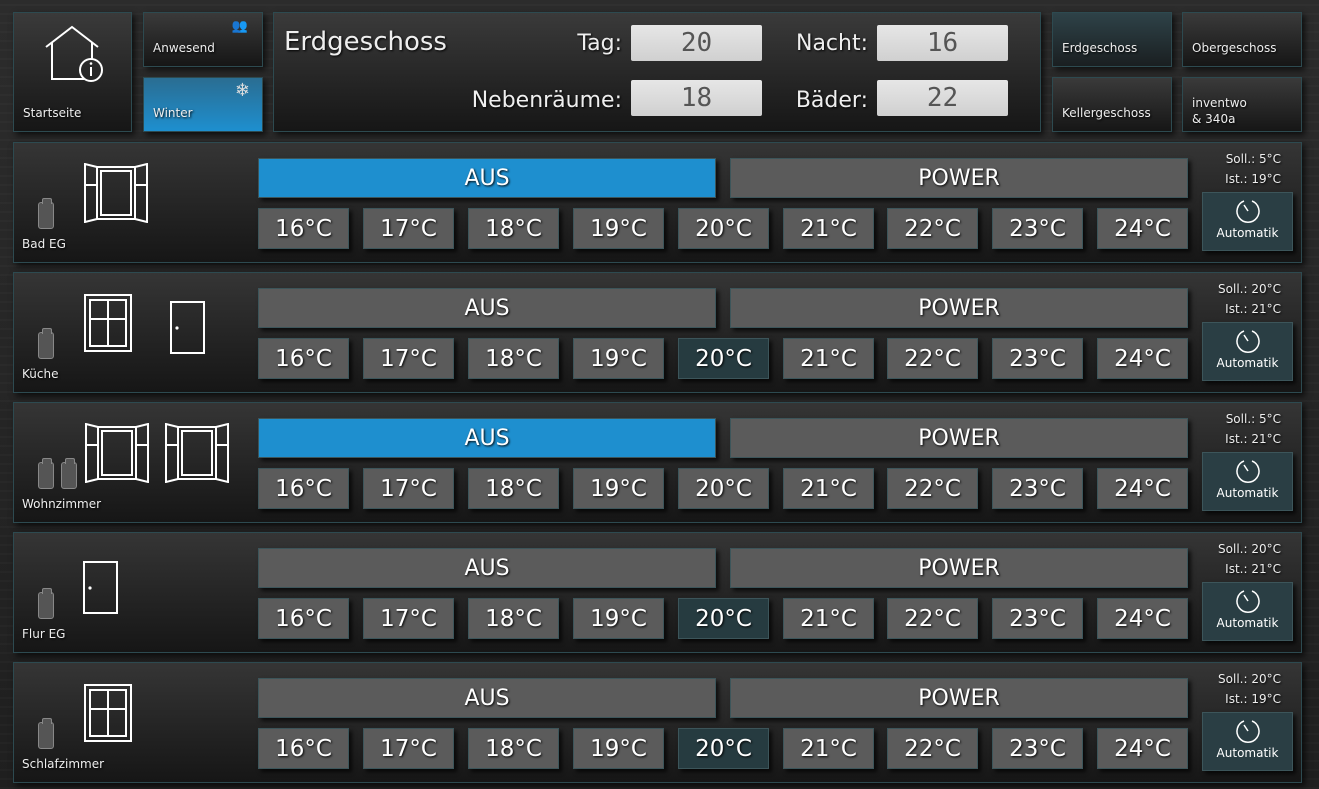 This screenshot has width=1319, height=789. Describe the element at coordinates (184, 48) in the screenshot. I see `presence-label: Anwesend` at that location.